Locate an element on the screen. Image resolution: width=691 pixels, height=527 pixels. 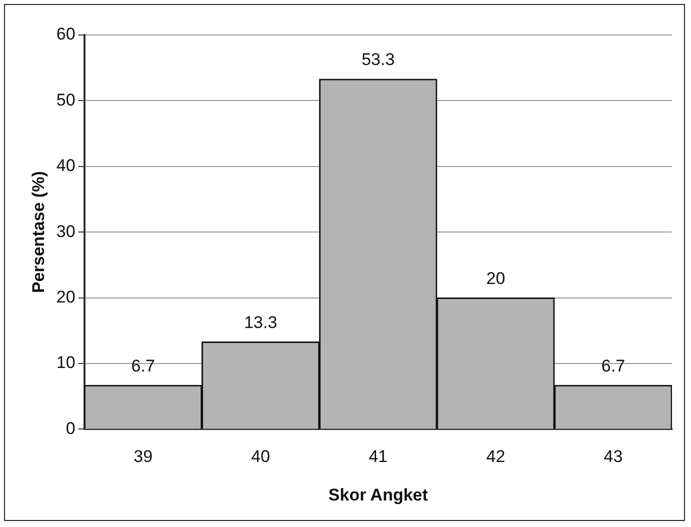
data-label: 20 is located at coordinates (496, 278).